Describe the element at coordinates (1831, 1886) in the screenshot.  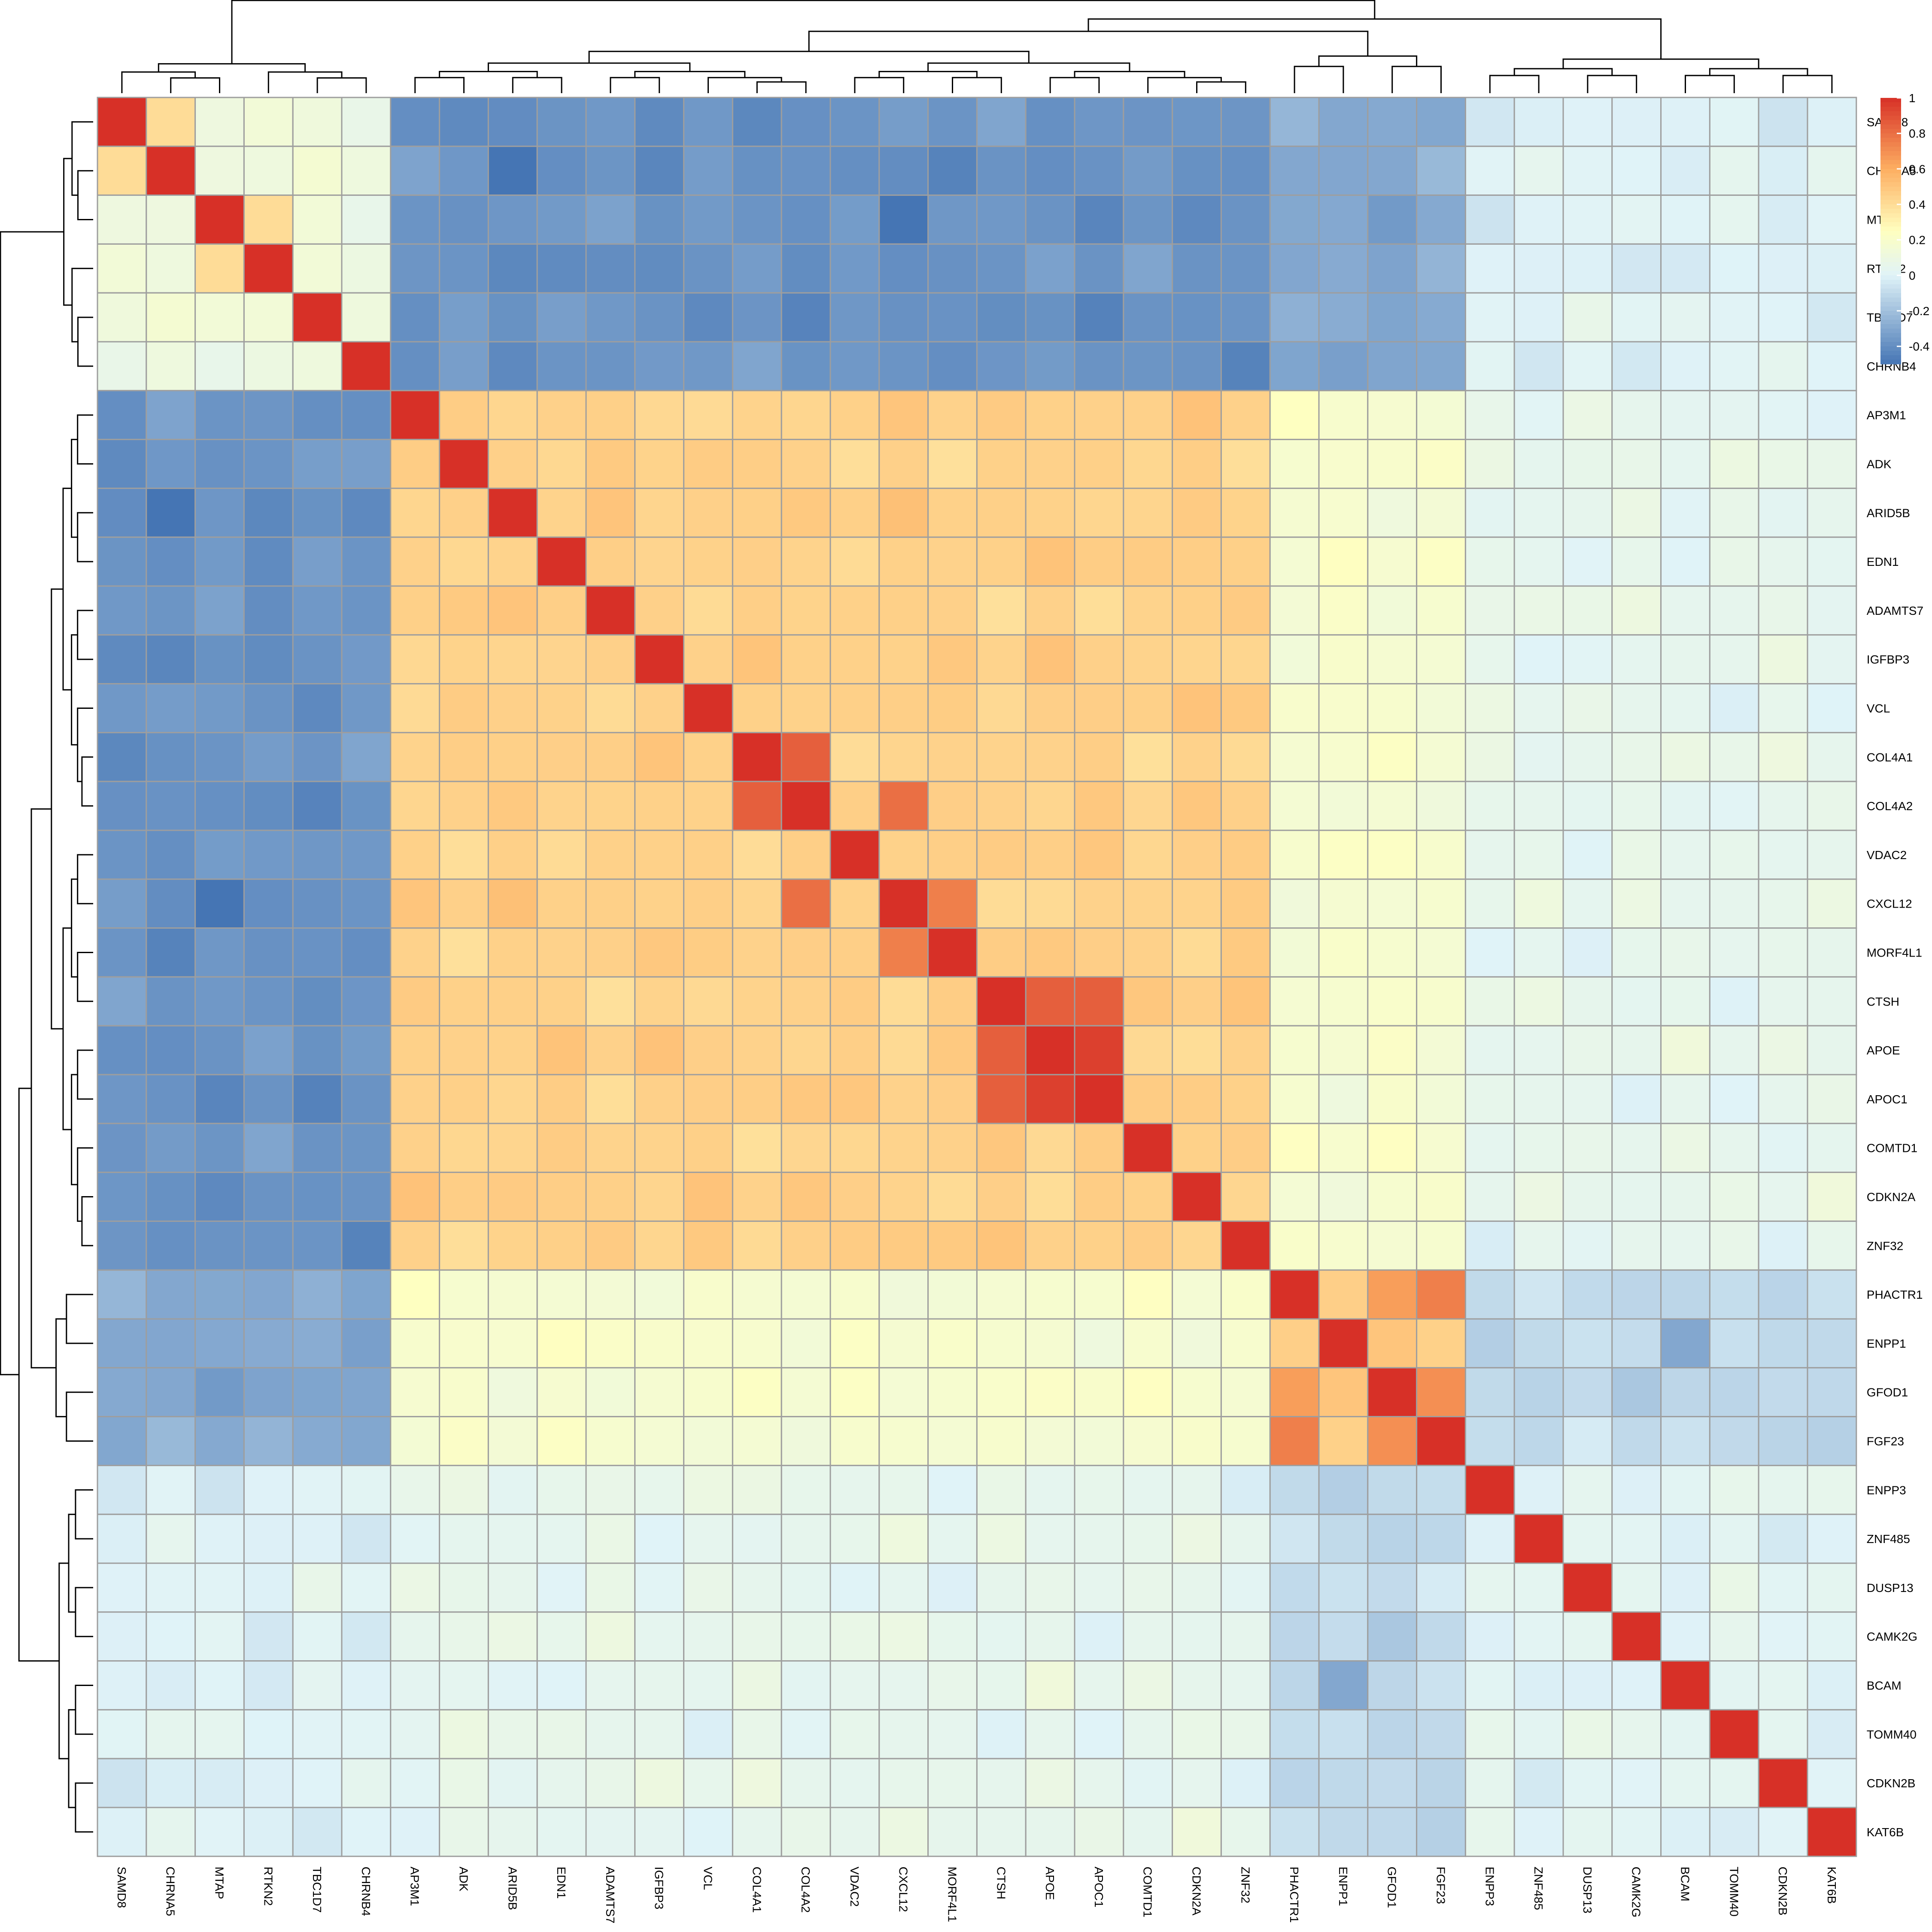
I see `column-label: KAT6B` at that location.